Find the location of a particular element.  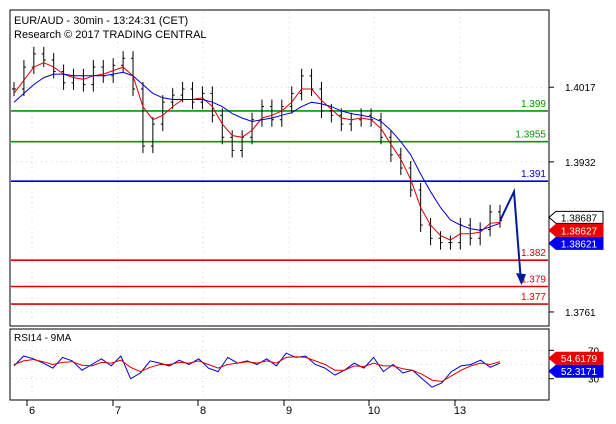

rsi-tag-label: 54.6179 is located at coordinates (579, 359).